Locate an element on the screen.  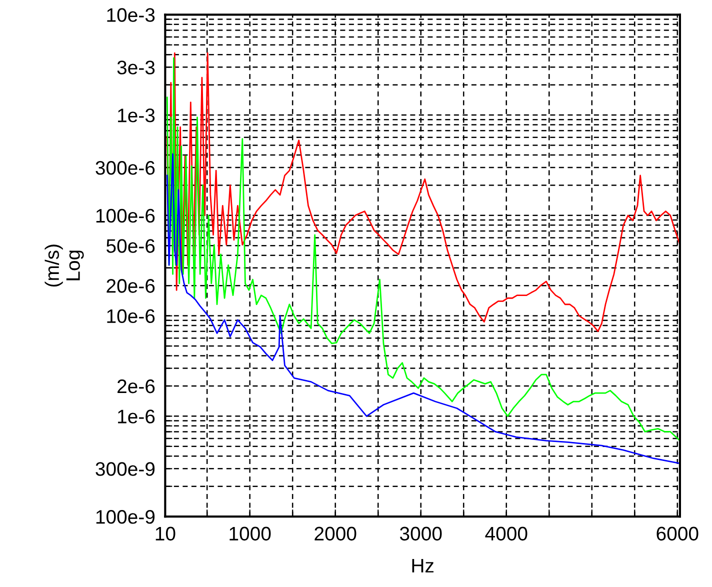
x-tick-label: 4000 is located at coordinates (506, 533).